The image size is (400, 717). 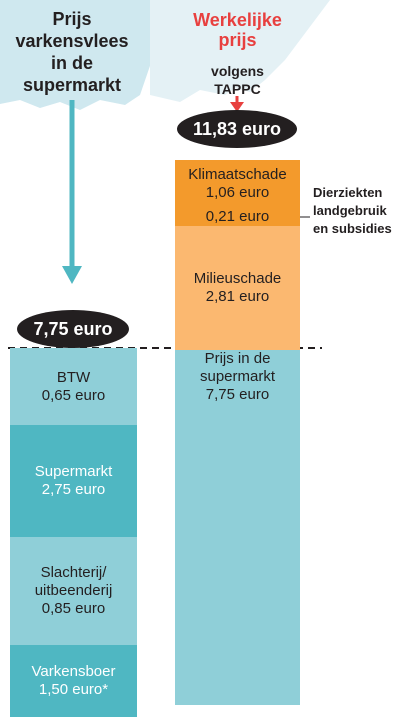 I want to click on segment: 0,21 euro, so click(x=237, y=217).